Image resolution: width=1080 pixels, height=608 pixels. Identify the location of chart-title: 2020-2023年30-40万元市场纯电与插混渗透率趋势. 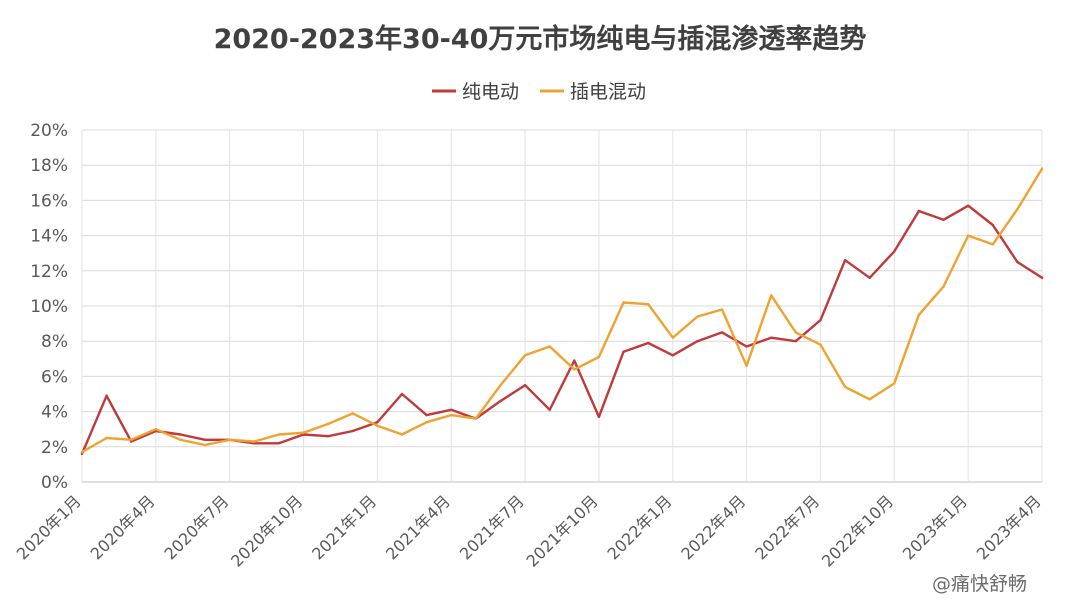
(540, 39).